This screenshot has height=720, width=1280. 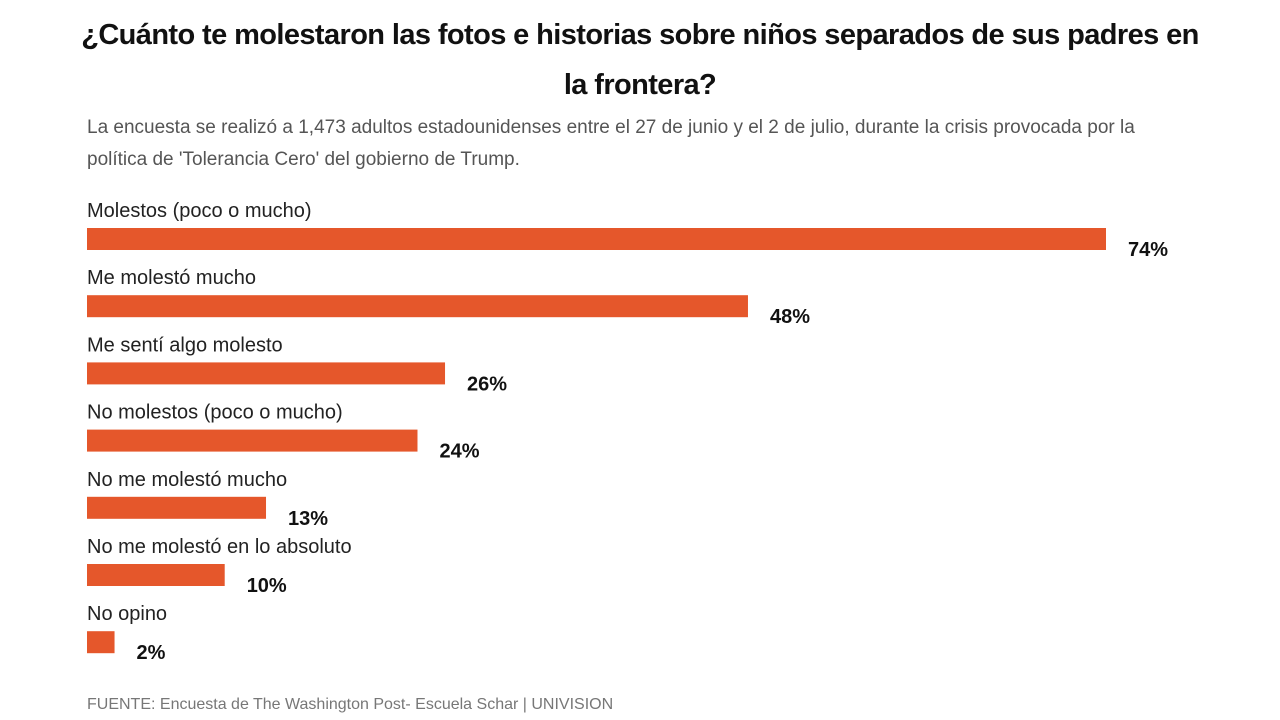 I want to click on bar-row: Molestos (poco o mucho) 74%, so click(x=627, y=230).